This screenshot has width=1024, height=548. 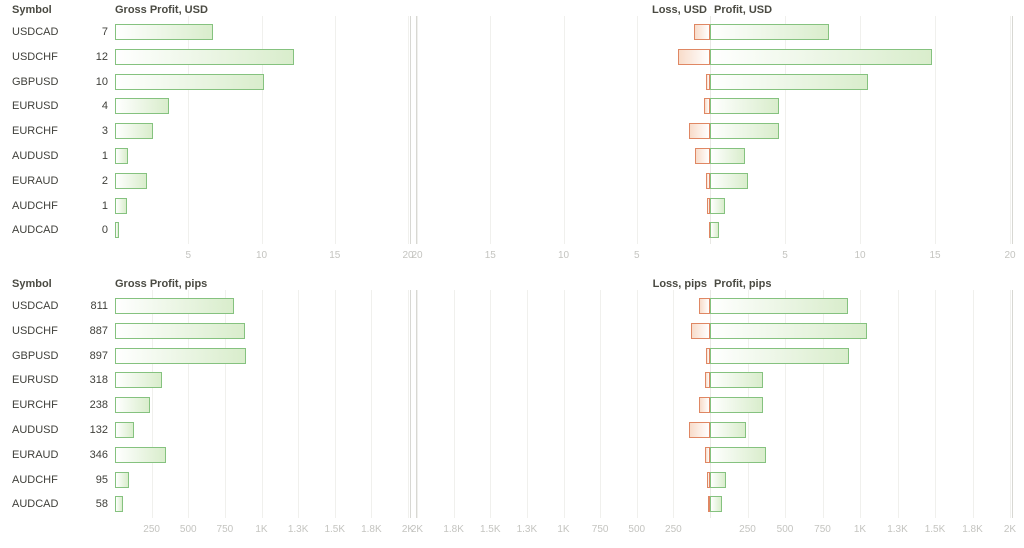 What do you see at coordinates (151, 529) in the screenshot?
I see `axis-tick-label: 250` at bounding box center [151, 529].